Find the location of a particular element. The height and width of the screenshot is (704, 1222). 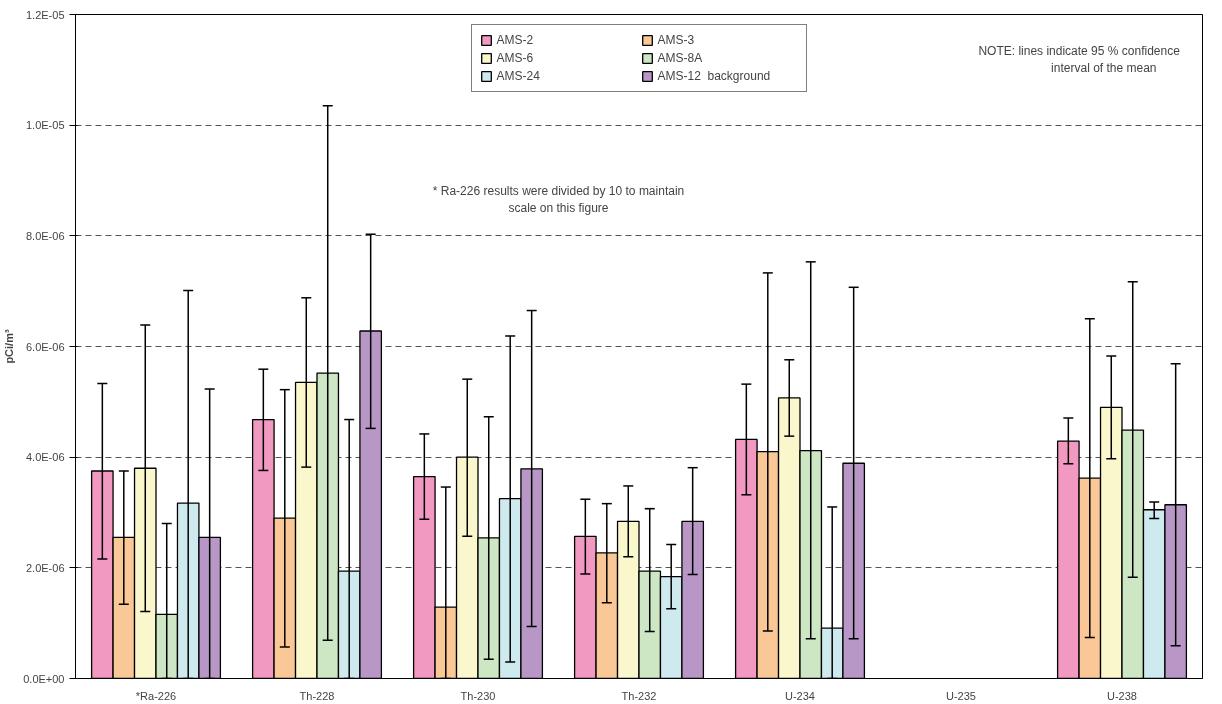

x-tick-label: U-234 is located at coordinates (800, 695).